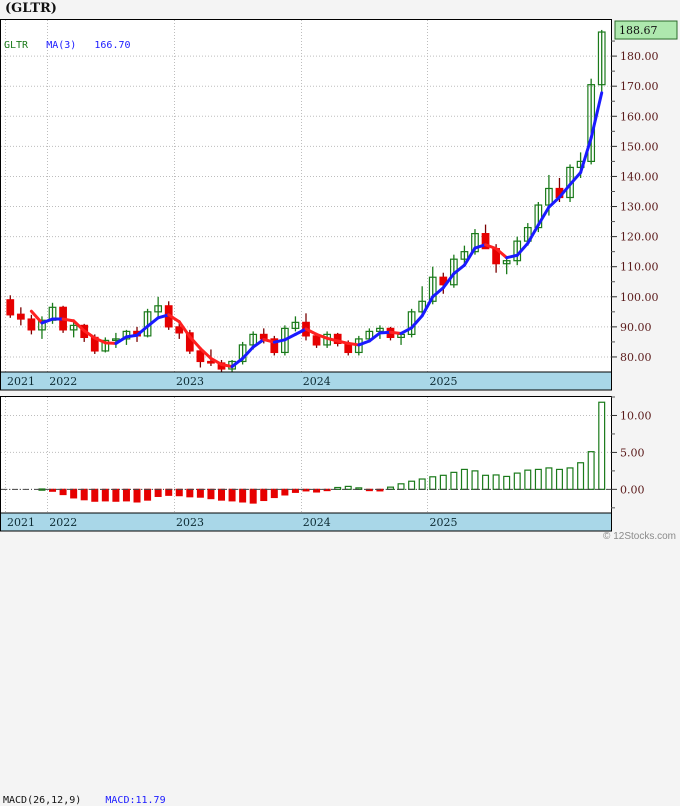 Image resolution: width=680 pixels, height=806 pixels. Describe the element at coordinates (63, 381) in the screenshot. I see `x-axis-label: 2022` at that location.